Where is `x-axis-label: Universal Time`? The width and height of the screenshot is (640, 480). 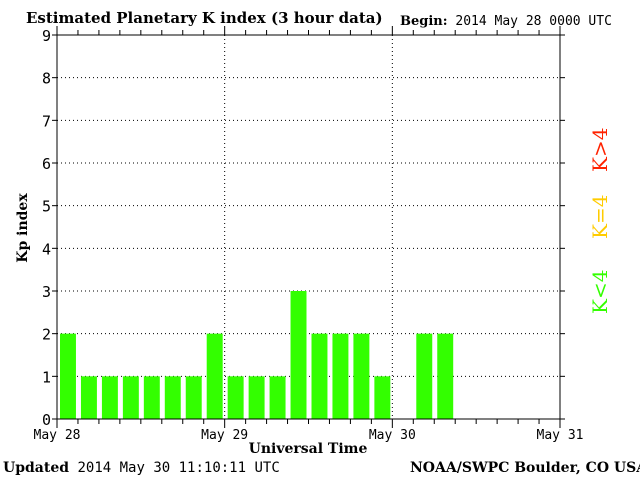
x-axis-label: Universal Time is located at coordinates (308, 449).